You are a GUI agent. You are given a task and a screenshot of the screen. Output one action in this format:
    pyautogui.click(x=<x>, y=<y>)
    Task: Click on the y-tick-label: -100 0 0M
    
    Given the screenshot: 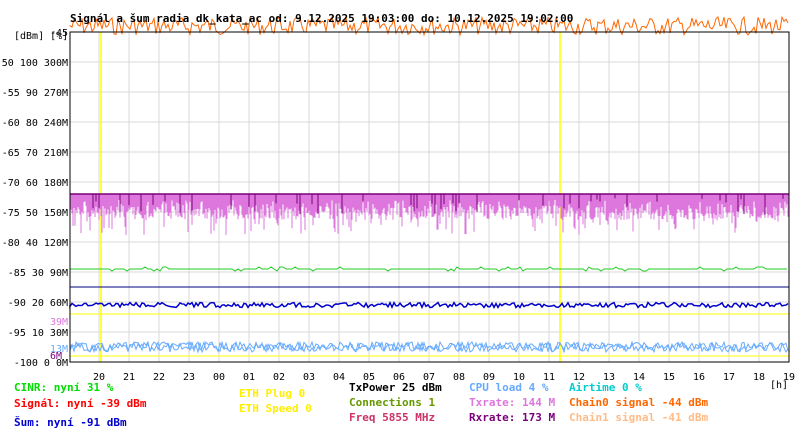 What is the action you would take?
    pyautogui.click(x=41, y=363)
    